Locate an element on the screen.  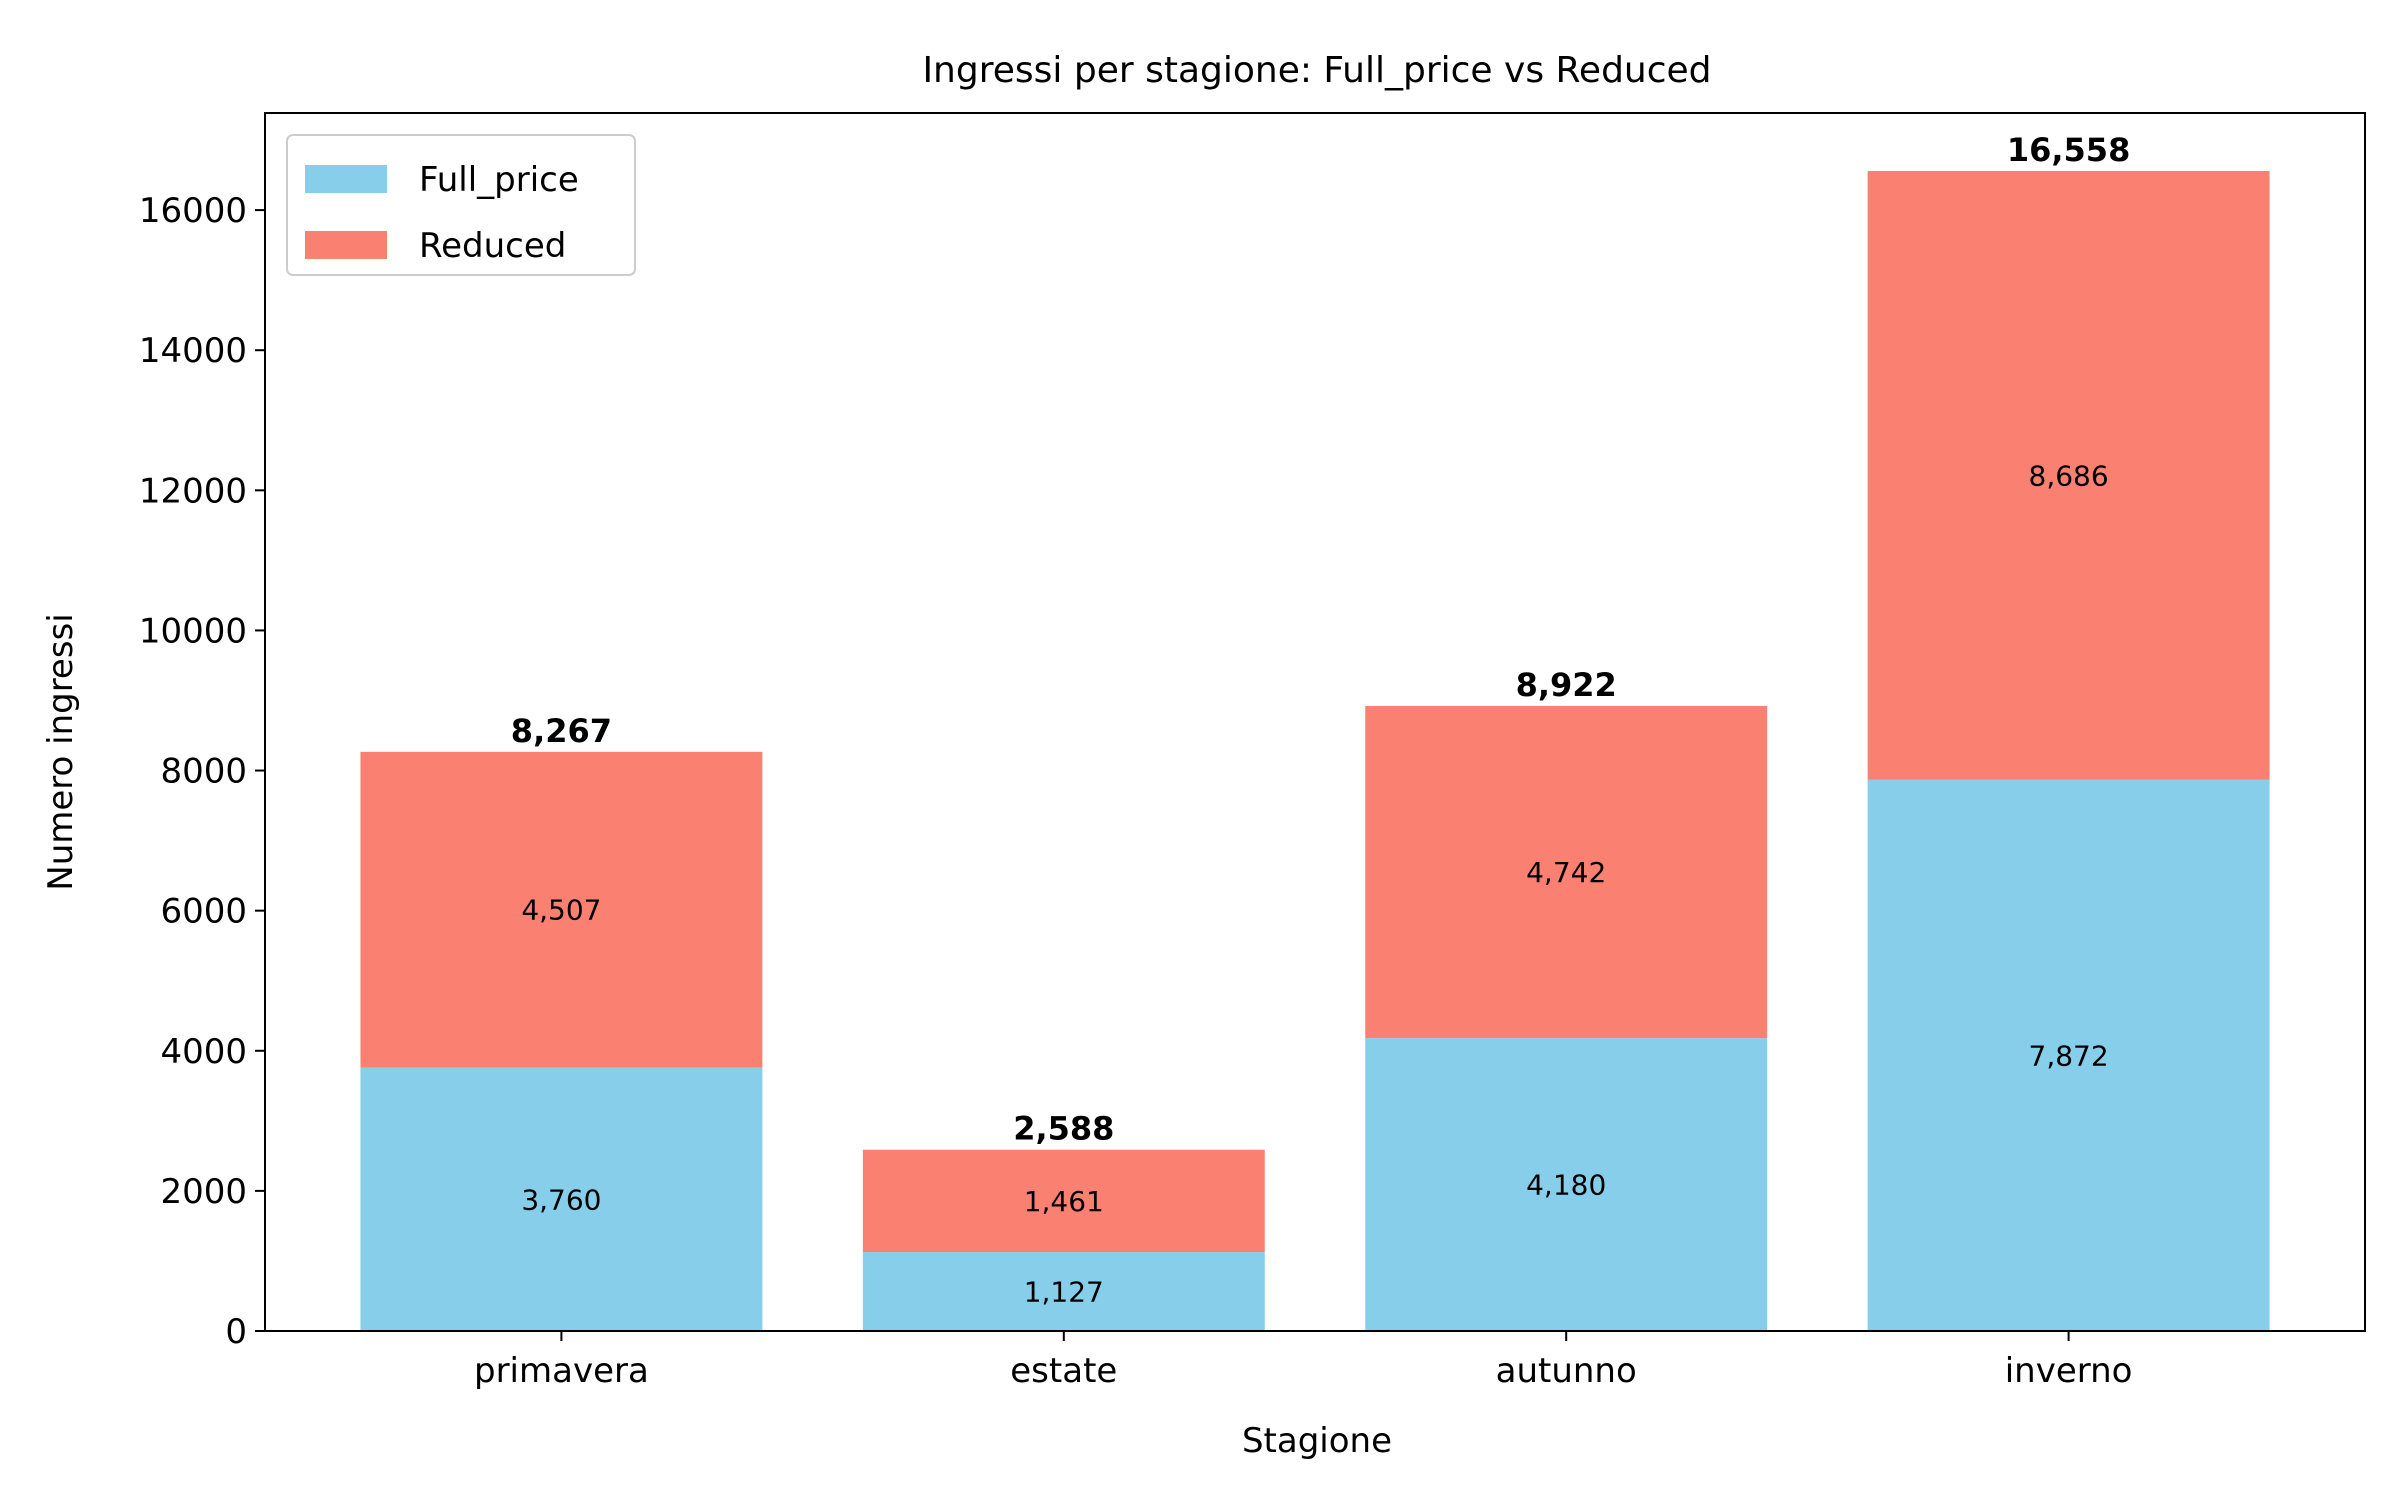
segment-label-full-price-inverno: 7,872 is located at coordinates (2069, 1055).